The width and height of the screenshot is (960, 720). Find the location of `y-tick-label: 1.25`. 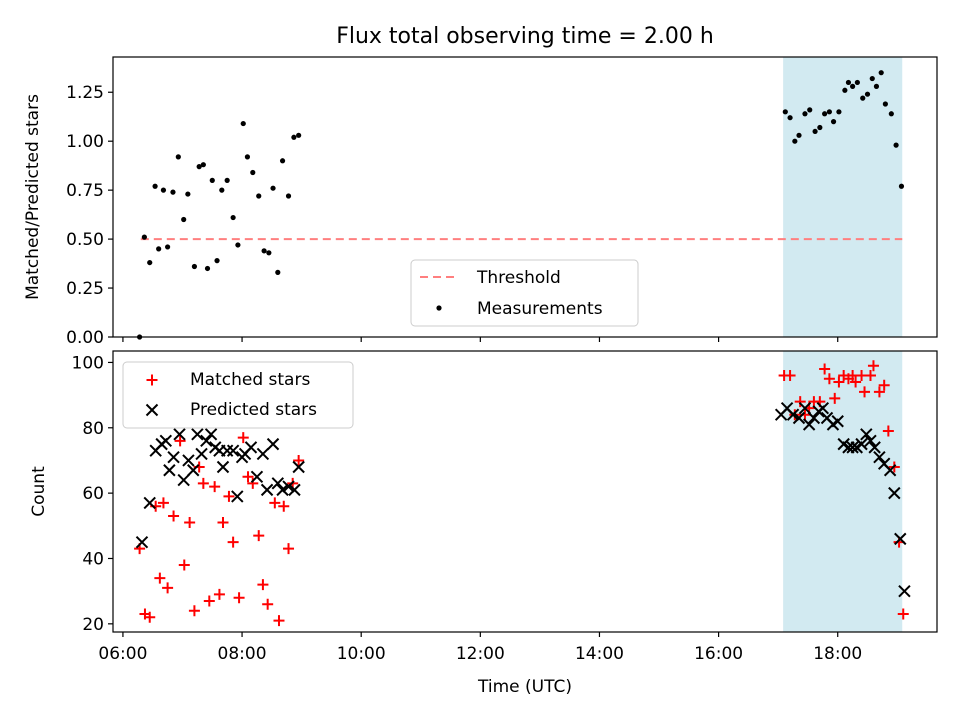

y-tick-label: 1.25 is located at coordinates (85, 93).